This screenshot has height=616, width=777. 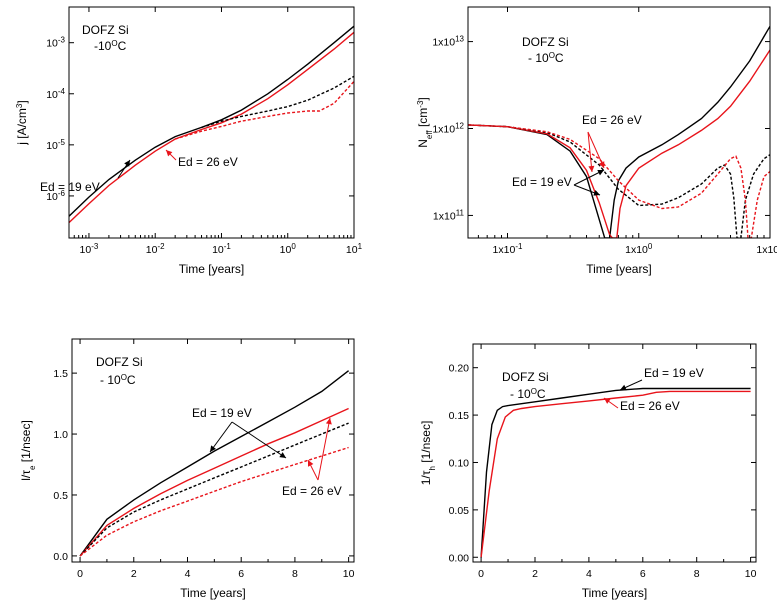 I want to click on y-axis-label: l/τe [1/nsec], so click(x=28, y=450).